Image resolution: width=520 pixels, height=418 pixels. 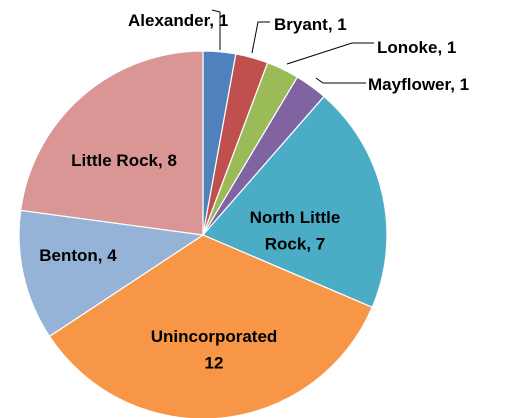 What do you see at coordinates (416, 47) in the screenshot?
I see `data-label-lonoke: Lonoke, 1` at bounding box center [416, 47].